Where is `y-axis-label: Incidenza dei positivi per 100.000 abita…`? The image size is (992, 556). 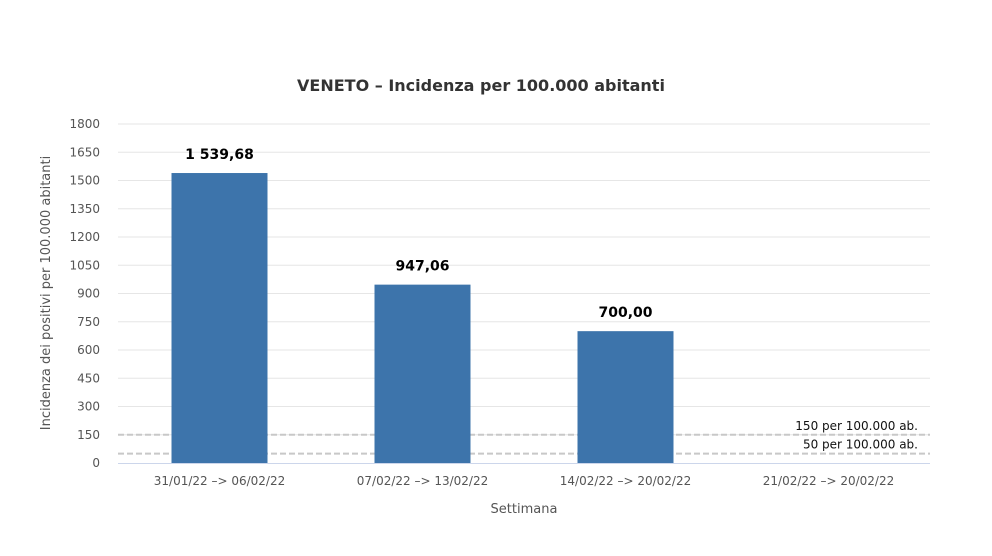 y-axis-label: Incidenza dei positivi per 100.000 abita… is located at coordinates (46, 293).